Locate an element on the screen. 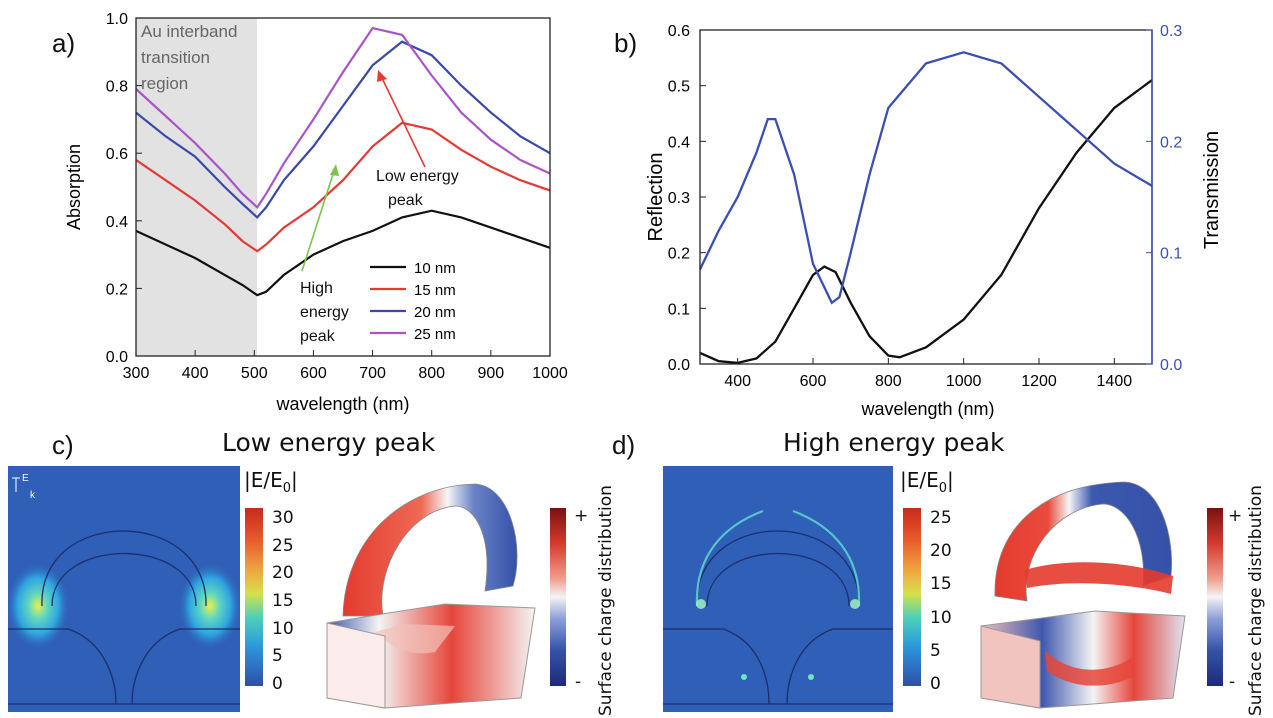 The width and height of the screenshot is (1273, 718). k-axis-marker: k is located at coordinates (33, 495).